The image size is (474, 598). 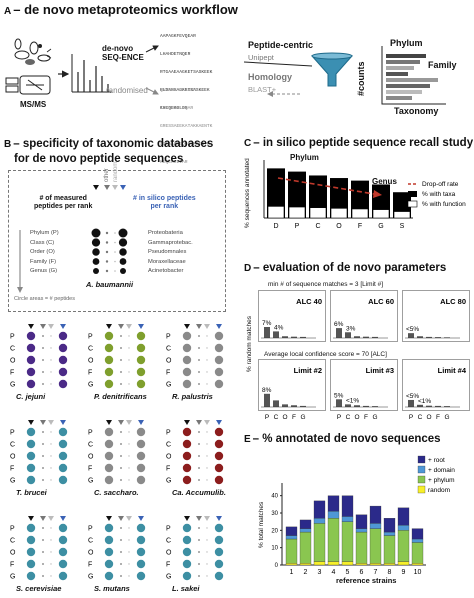 What do you see at coordinates (334, 572) in the screenshot?
I see `x-tick-label: 4` at bounding box center [334, 572].